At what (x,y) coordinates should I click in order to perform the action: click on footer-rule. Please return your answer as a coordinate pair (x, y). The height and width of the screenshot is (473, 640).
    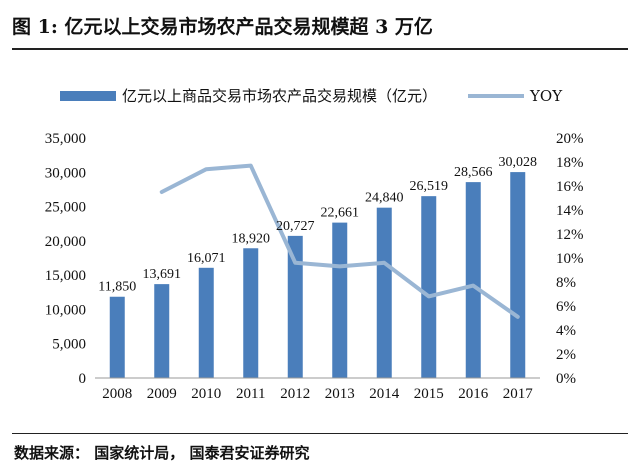
    Looking at the image, I should click on (320, 433).